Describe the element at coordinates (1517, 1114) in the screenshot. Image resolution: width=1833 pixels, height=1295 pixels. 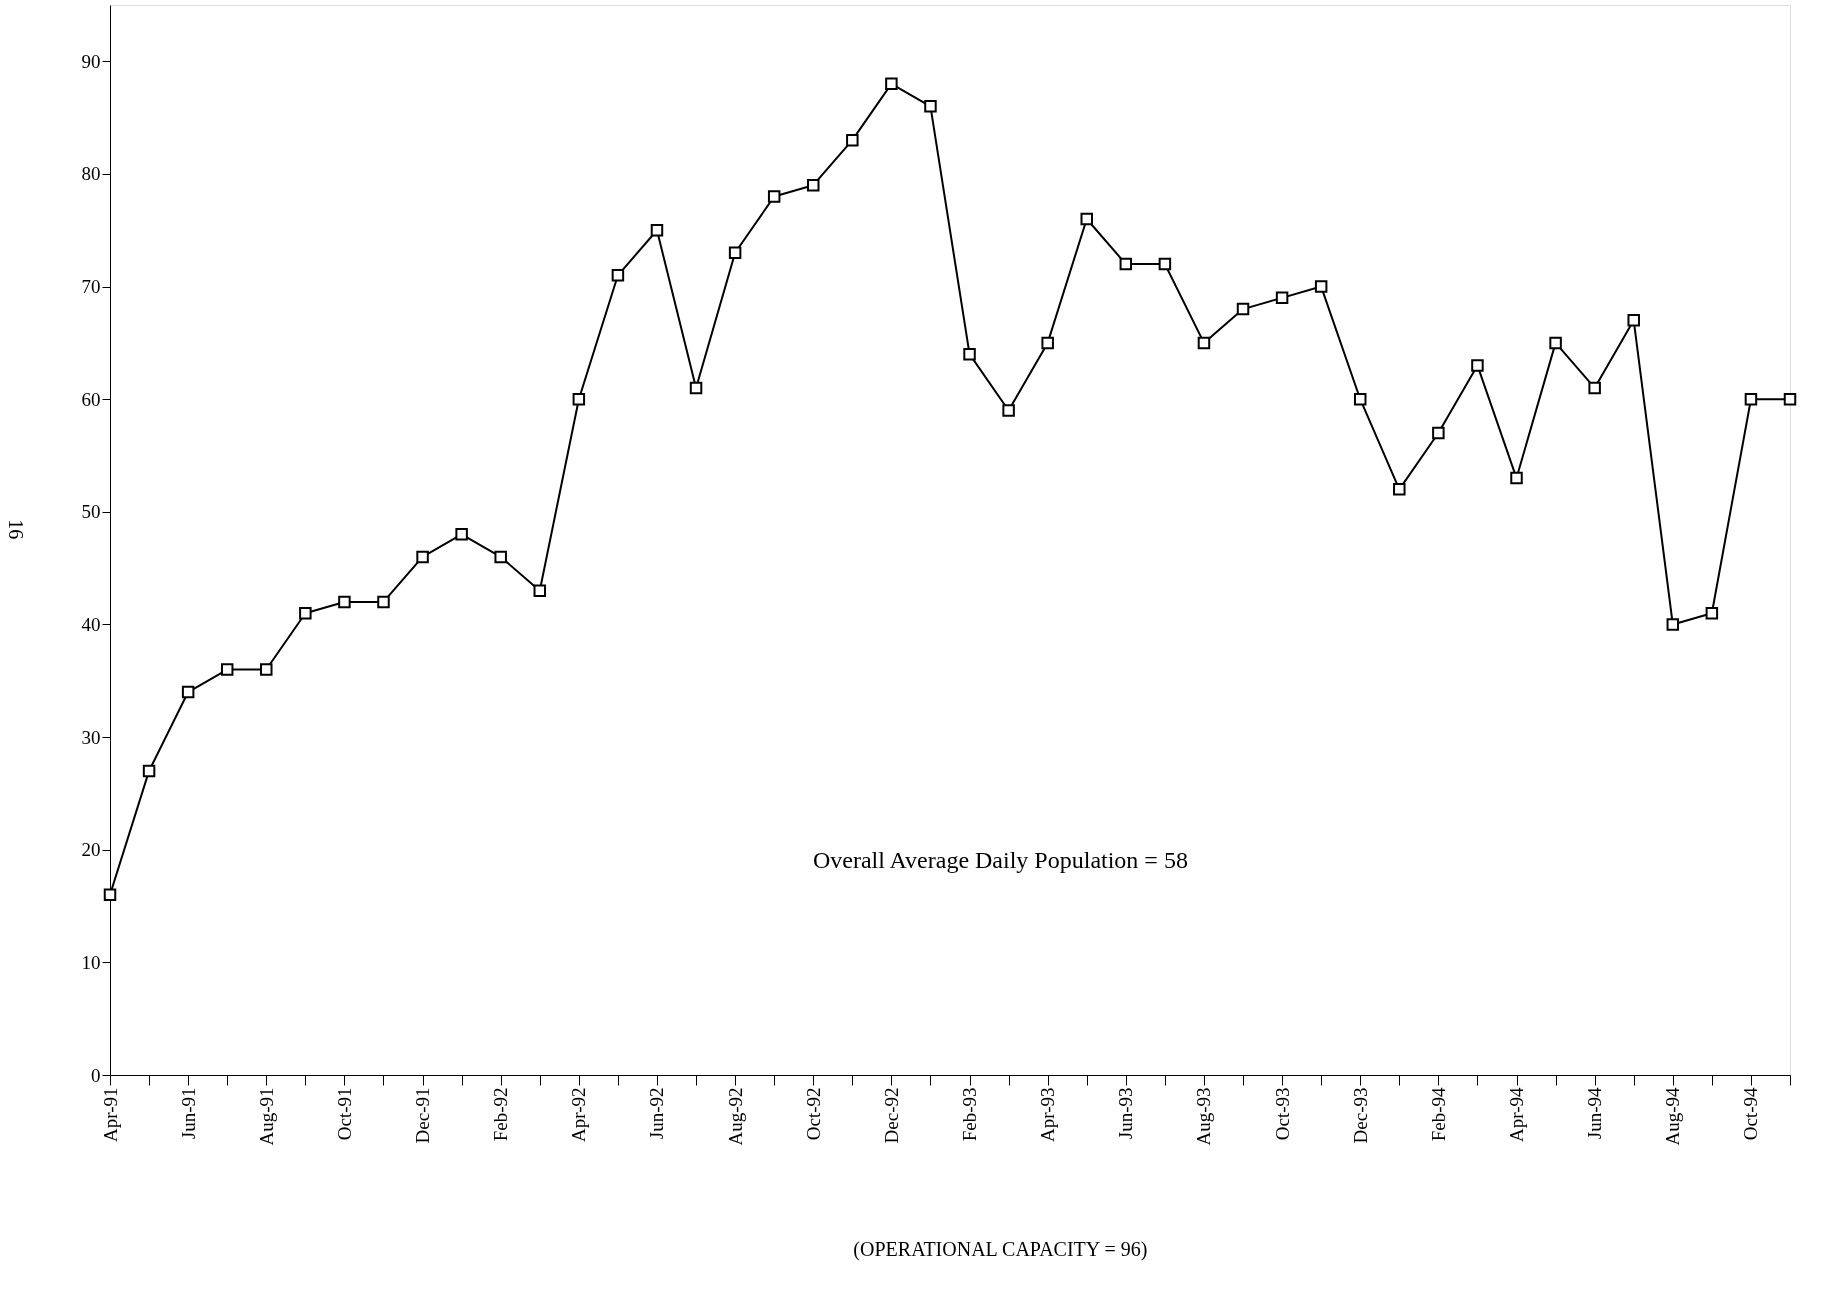
I see `x-tick-label: Apr-94` at that location.